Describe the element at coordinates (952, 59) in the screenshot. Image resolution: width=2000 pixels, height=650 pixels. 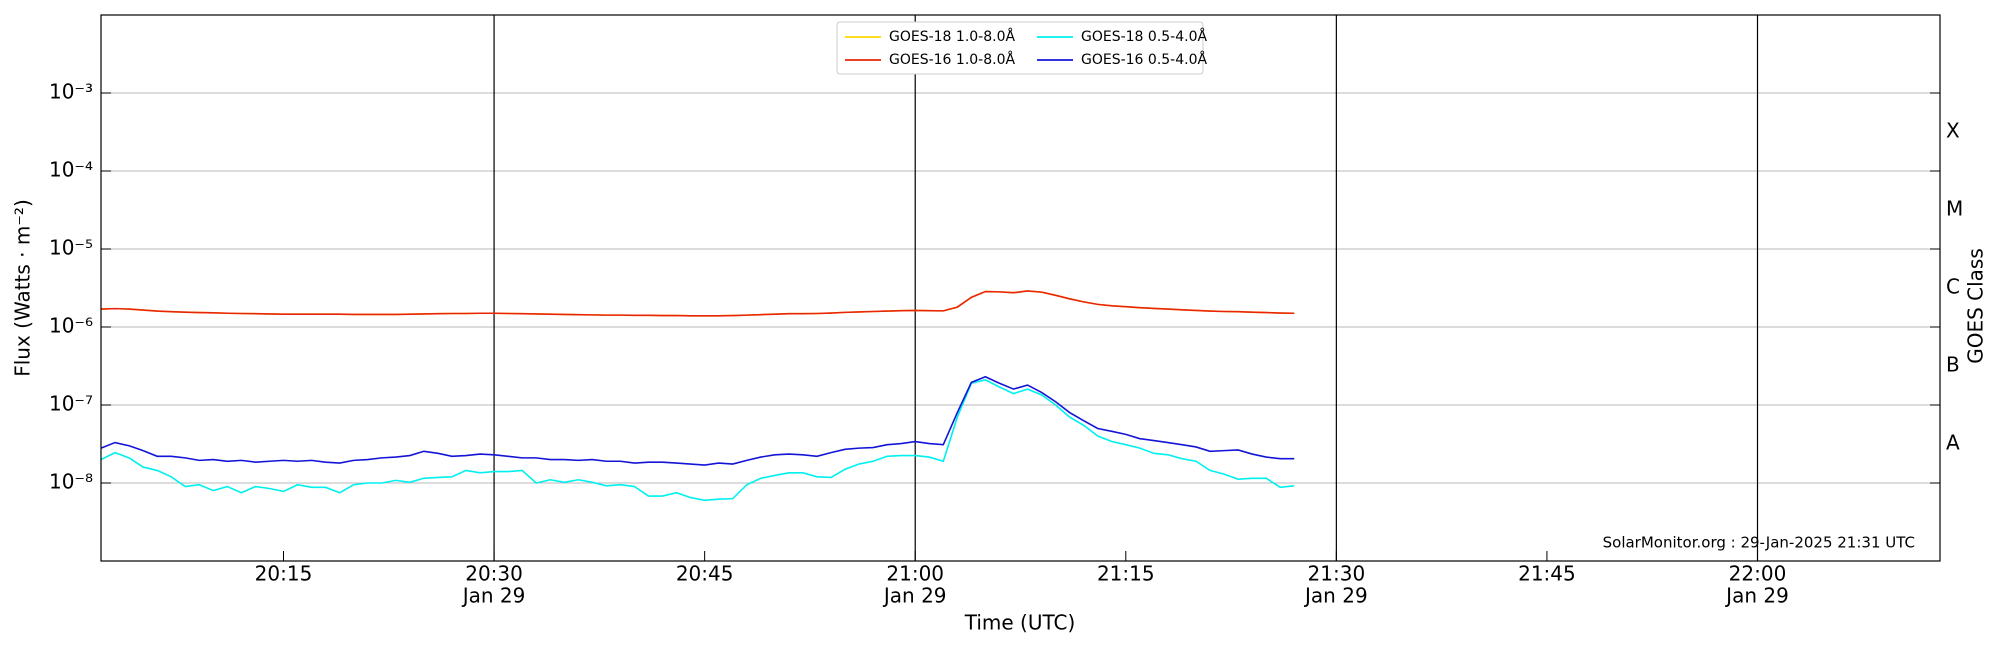
I see `legend-label: GOES-16 1.0-8.0Å` at that location.